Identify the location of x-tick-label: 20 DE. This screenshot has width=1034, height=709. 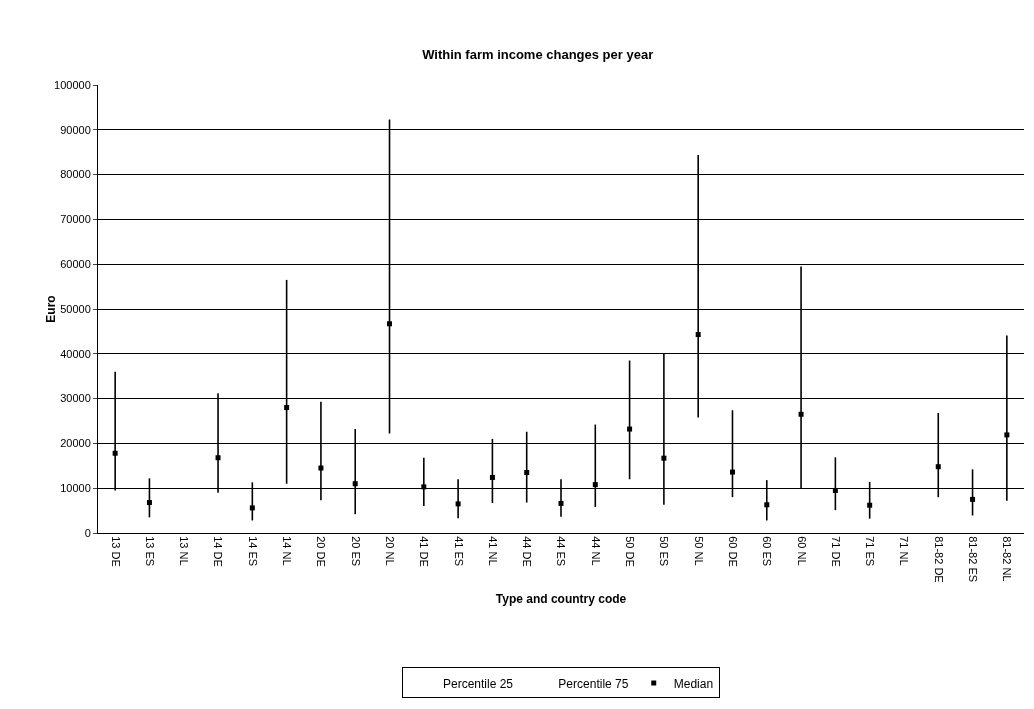
(321, 551).